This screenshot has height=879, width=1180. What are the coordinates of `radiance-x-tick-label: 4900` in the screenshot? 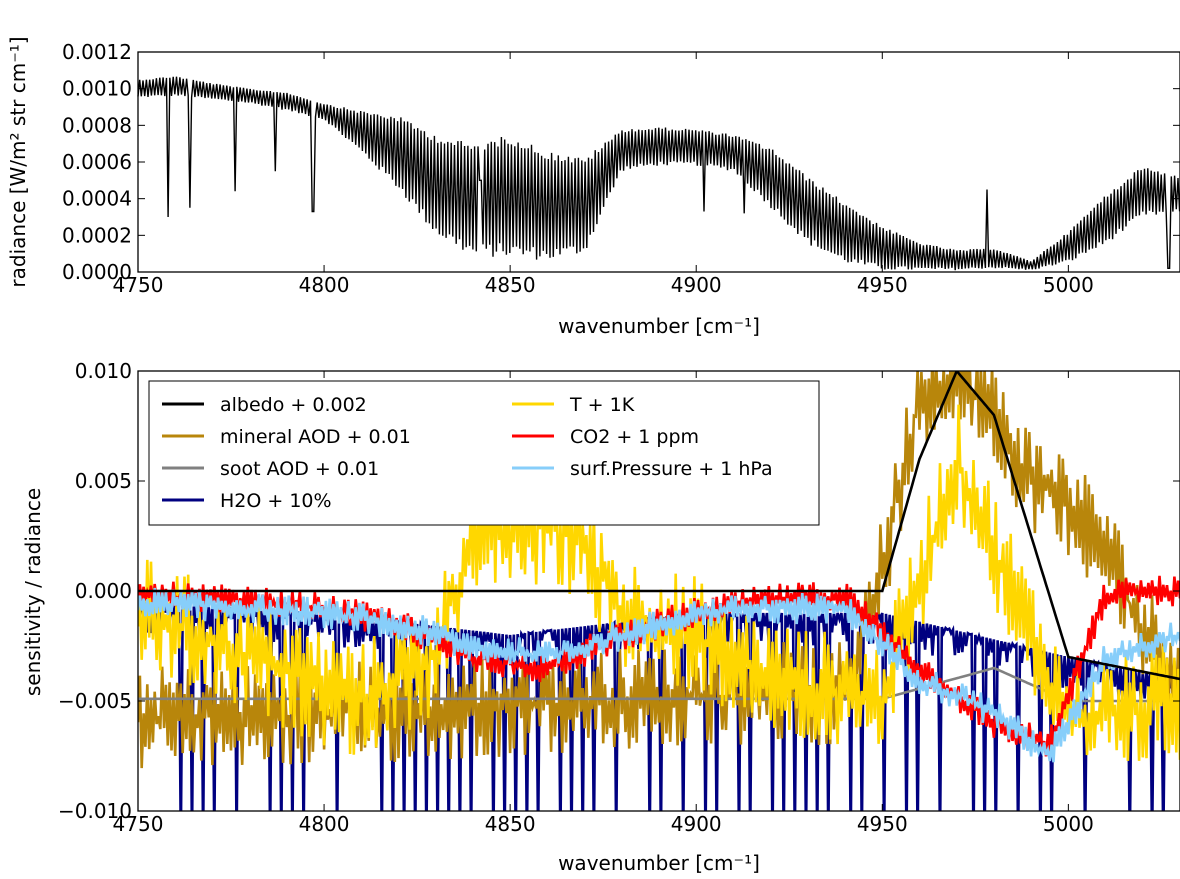 It's located at (696, 285).